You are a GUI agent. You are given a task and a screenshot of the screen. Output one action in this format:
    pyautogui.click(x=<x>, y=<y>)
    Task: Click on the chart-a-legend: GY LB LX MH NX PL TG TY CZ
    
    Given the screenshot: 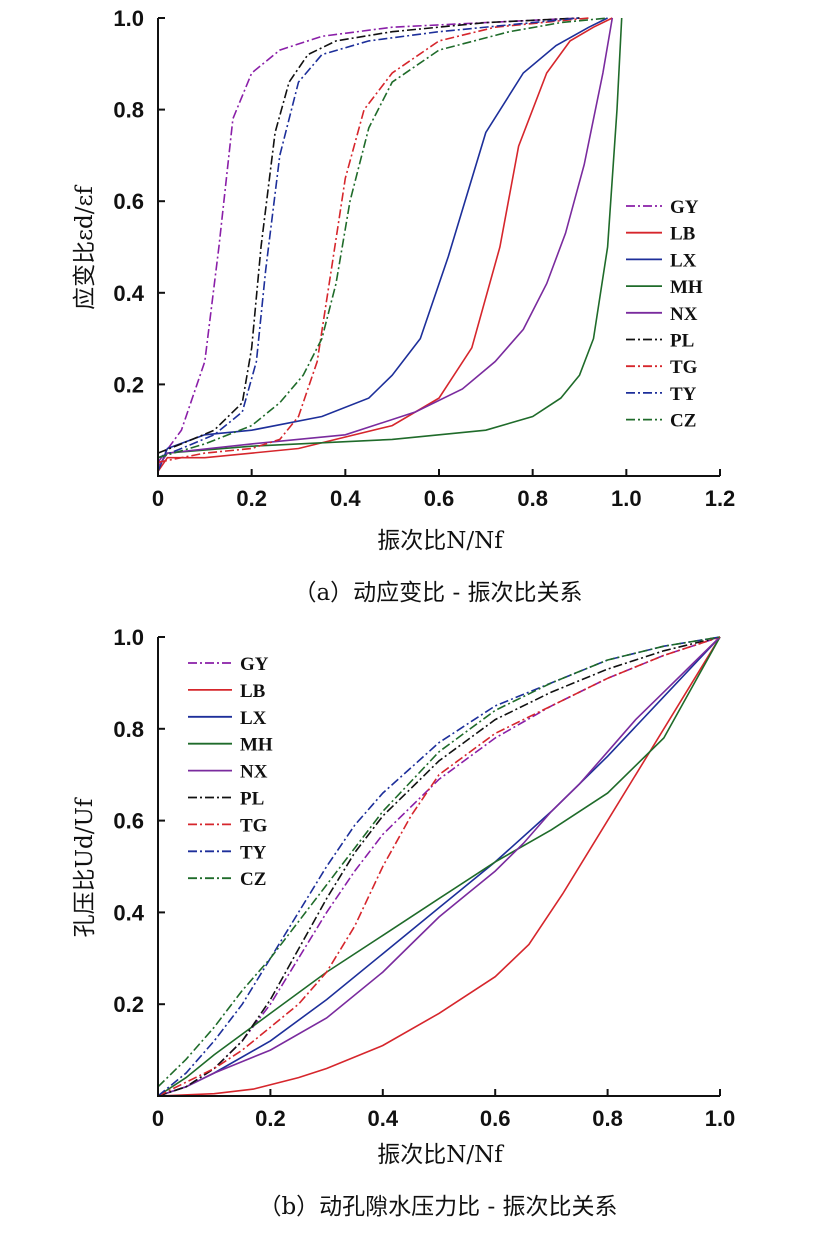 What is the action you would take?
    pyautogui.click(x=664, y=314)
    